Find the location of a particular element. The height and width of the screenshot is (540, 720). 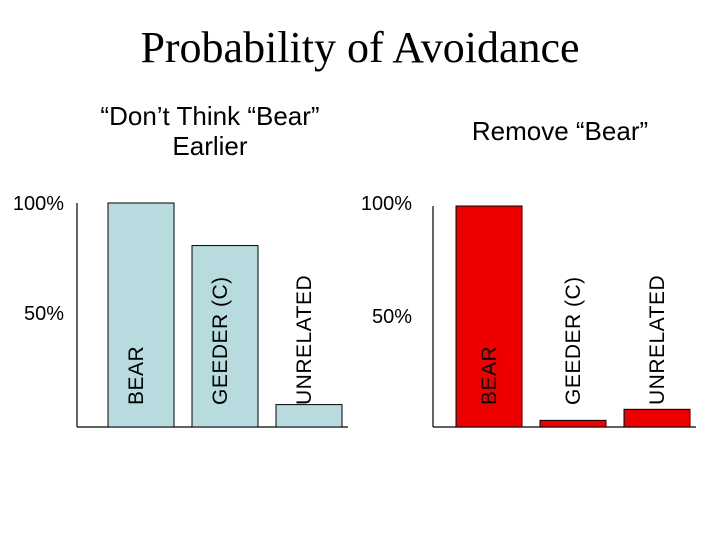

y-tick-label-left: 50% is located at coordinates (44, 314).